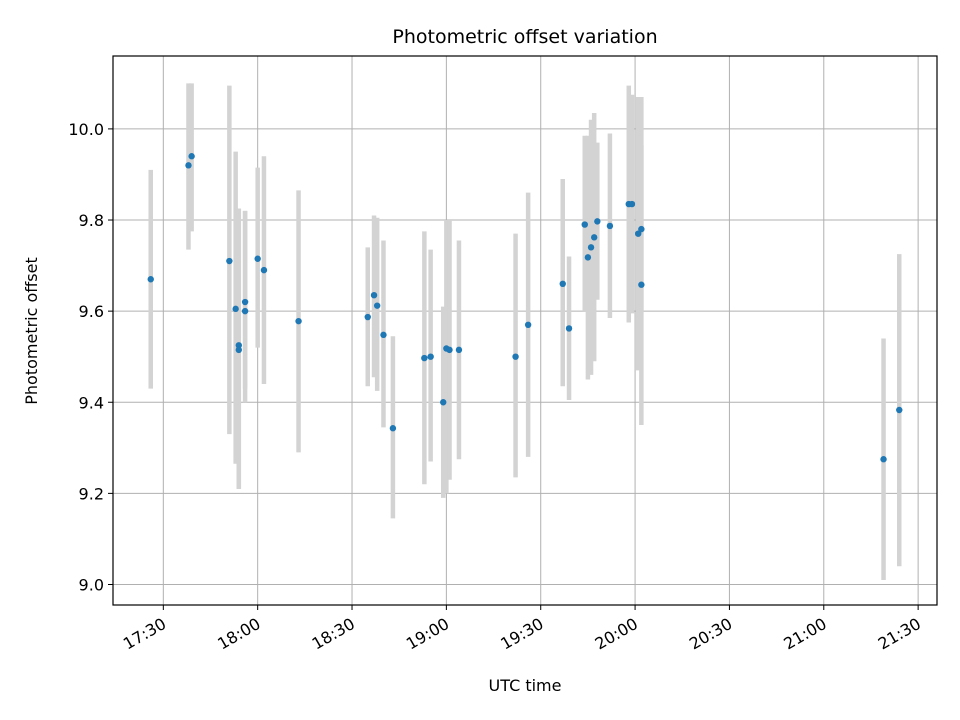  Describe the element at coordinates (91, 220) in the screenshot. I see `y-tick-label: 9.8` at that location.